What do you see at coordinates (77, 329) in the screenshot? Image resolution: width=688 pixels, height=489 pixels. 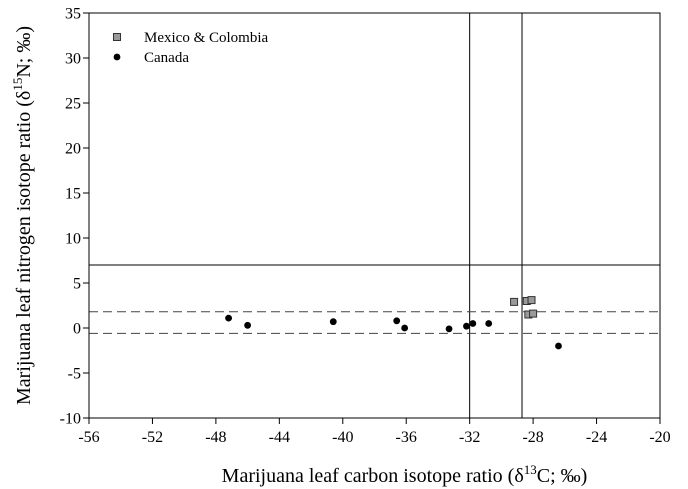 I see `y-tick-label: 0` at bounding box center [77, 329].